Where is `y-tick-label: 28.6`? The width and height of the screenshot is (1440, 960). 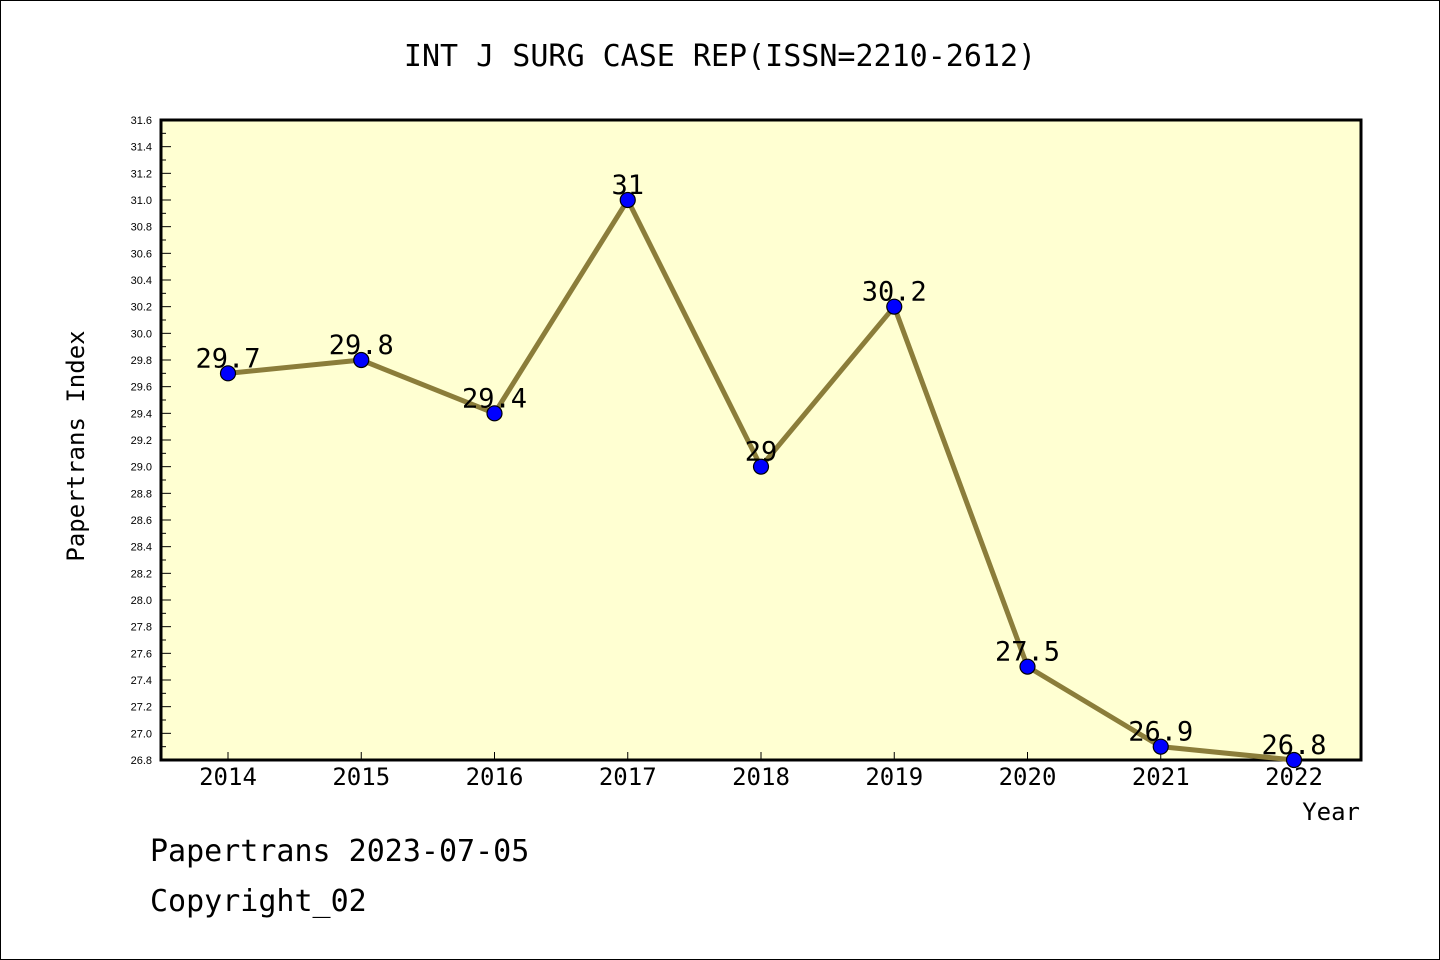 y-tick-label: 28.6 is located at coordinates (141, 521).